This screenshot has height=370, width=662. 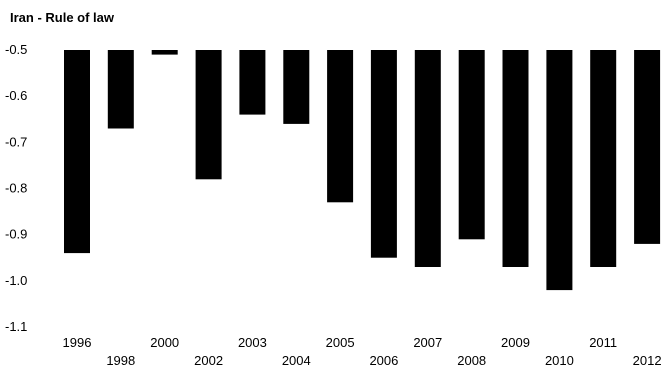 I want to click on bar-2012, so click(x=647, y=147).